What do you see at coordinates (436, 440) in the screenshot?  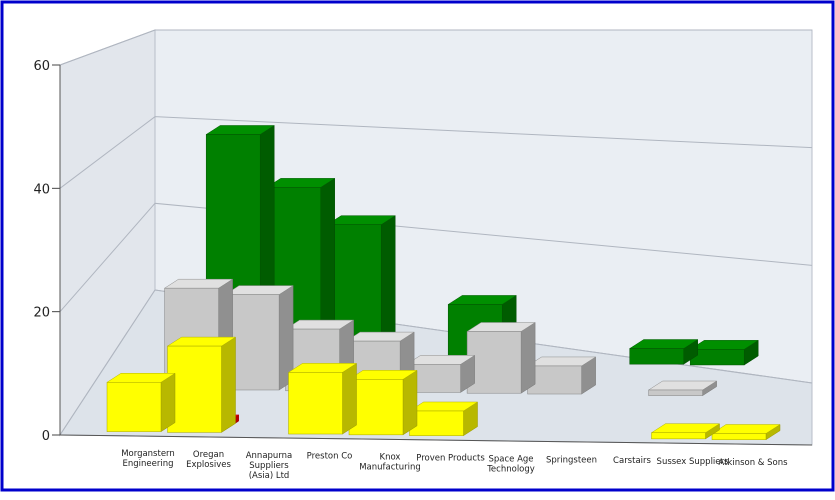 I see `x-axis-line` at bounding box center [436, 440].